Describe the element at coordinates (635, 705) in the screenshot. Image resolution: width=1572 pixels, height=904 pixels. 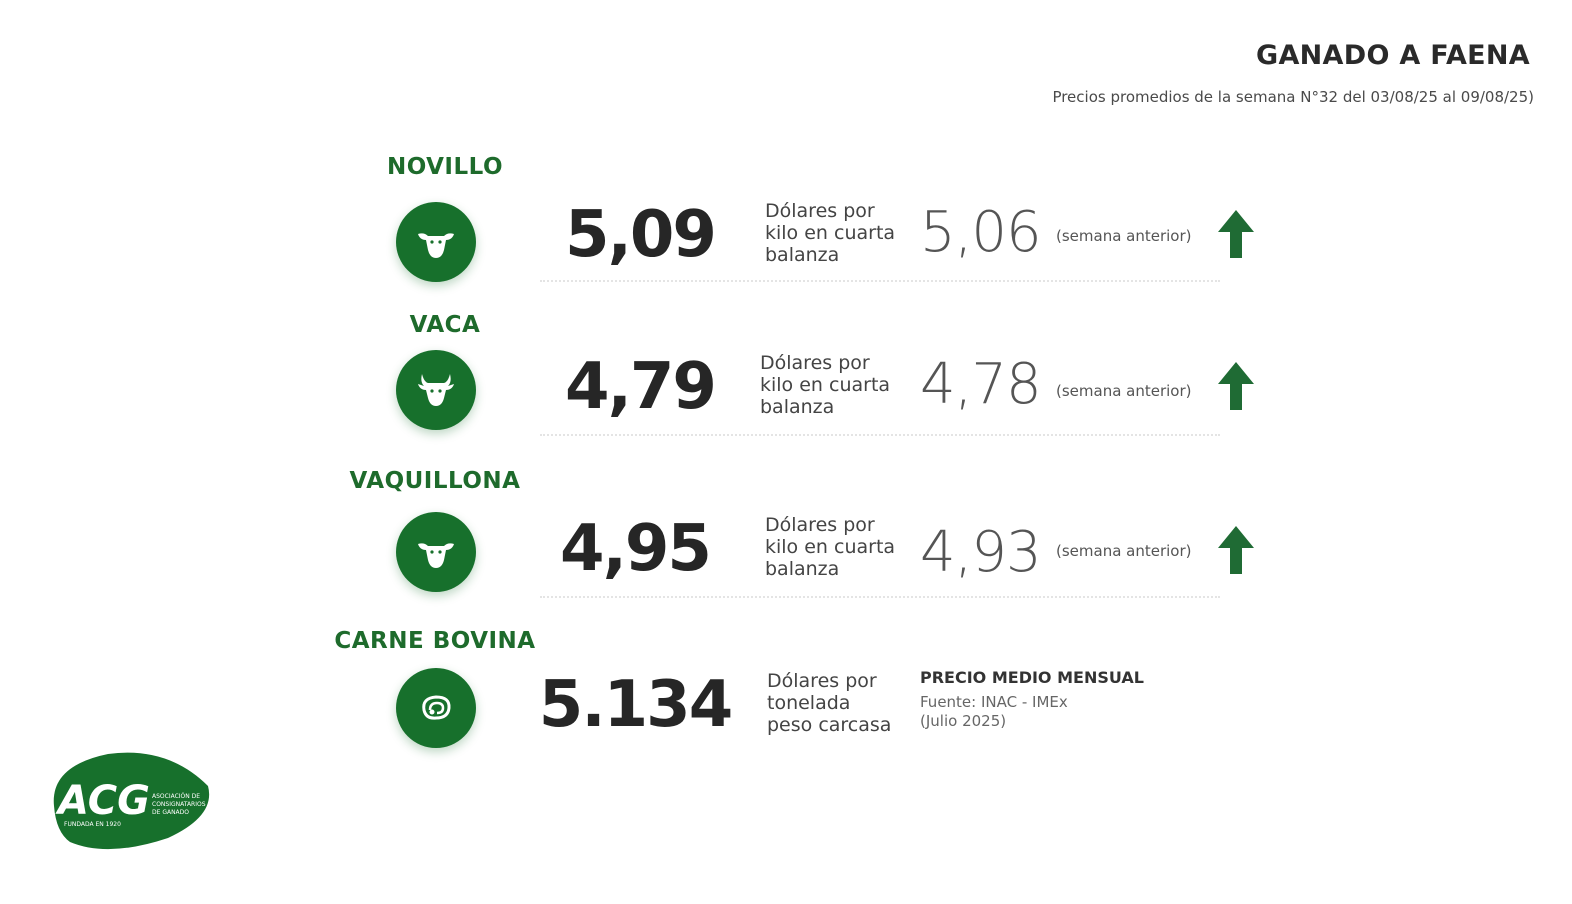
I see `current-price: 5.134` at that location.